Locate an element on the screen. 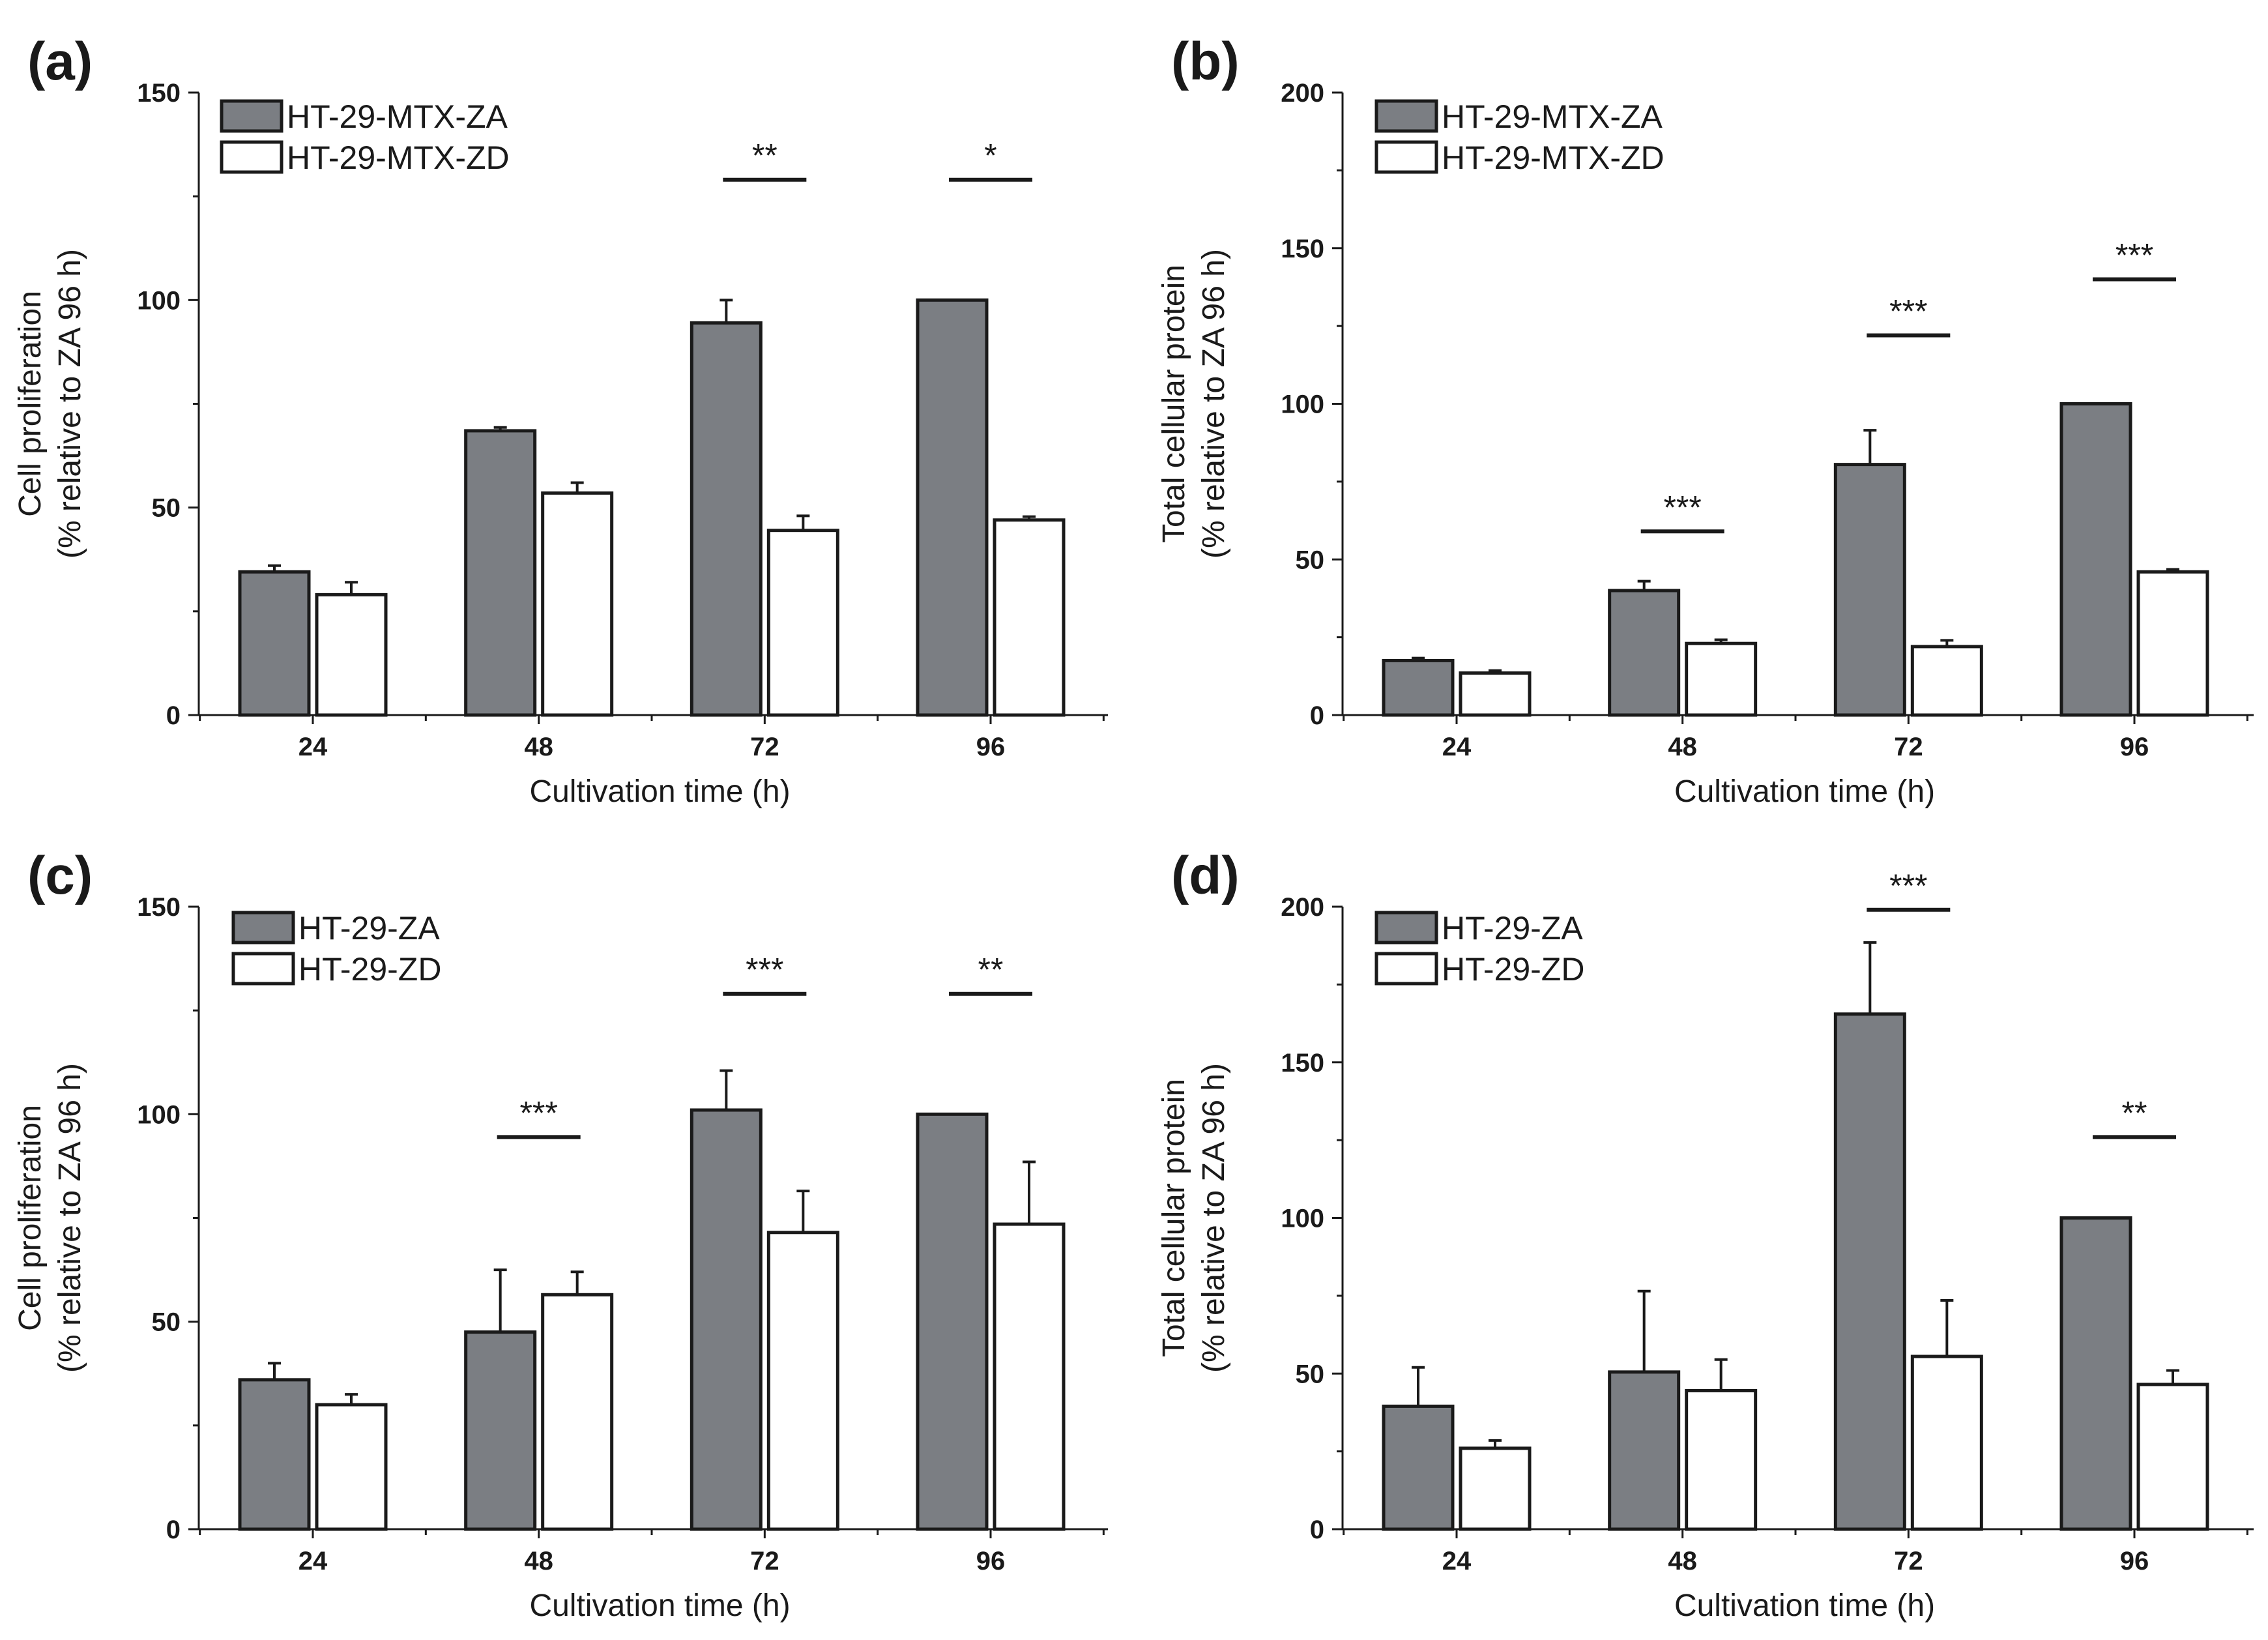 This screenshot has width=2268, height=1640. panel-label: (b) is located at coordinates (1205, 62).